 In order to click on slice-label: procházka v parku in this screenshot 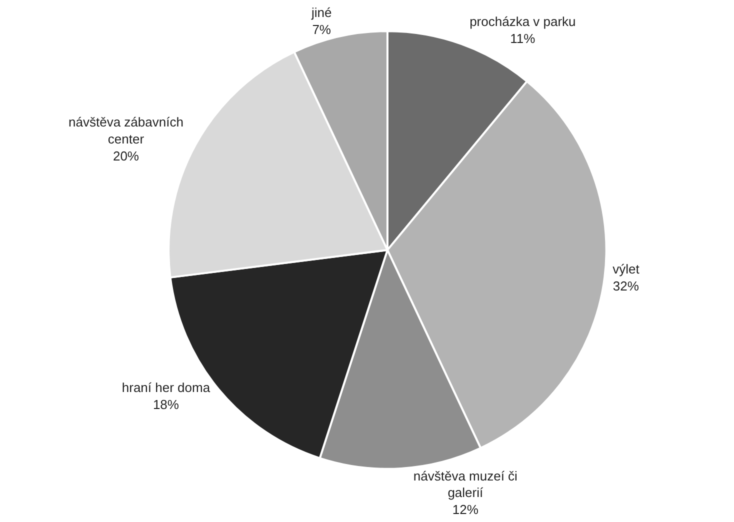, I will do `click(523, 21)`.